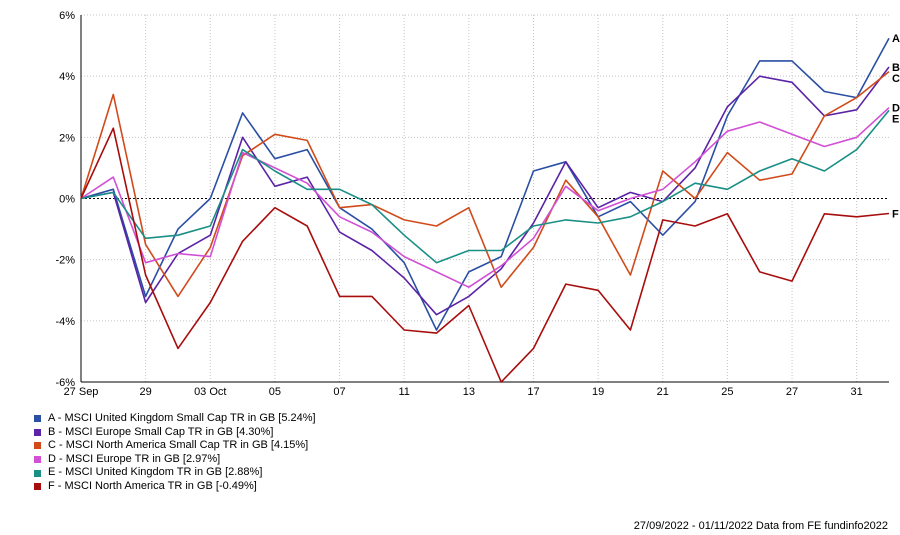  I want to click on y-tick-label: 6%, so click(67, 16).